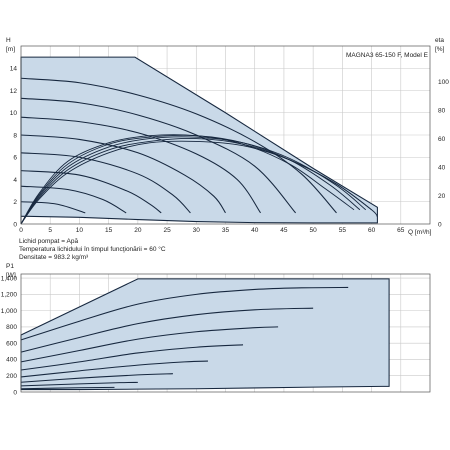  I want to click on efficiency-axis-ticks: 0 20 40 60 80 100, so click(443, 153).